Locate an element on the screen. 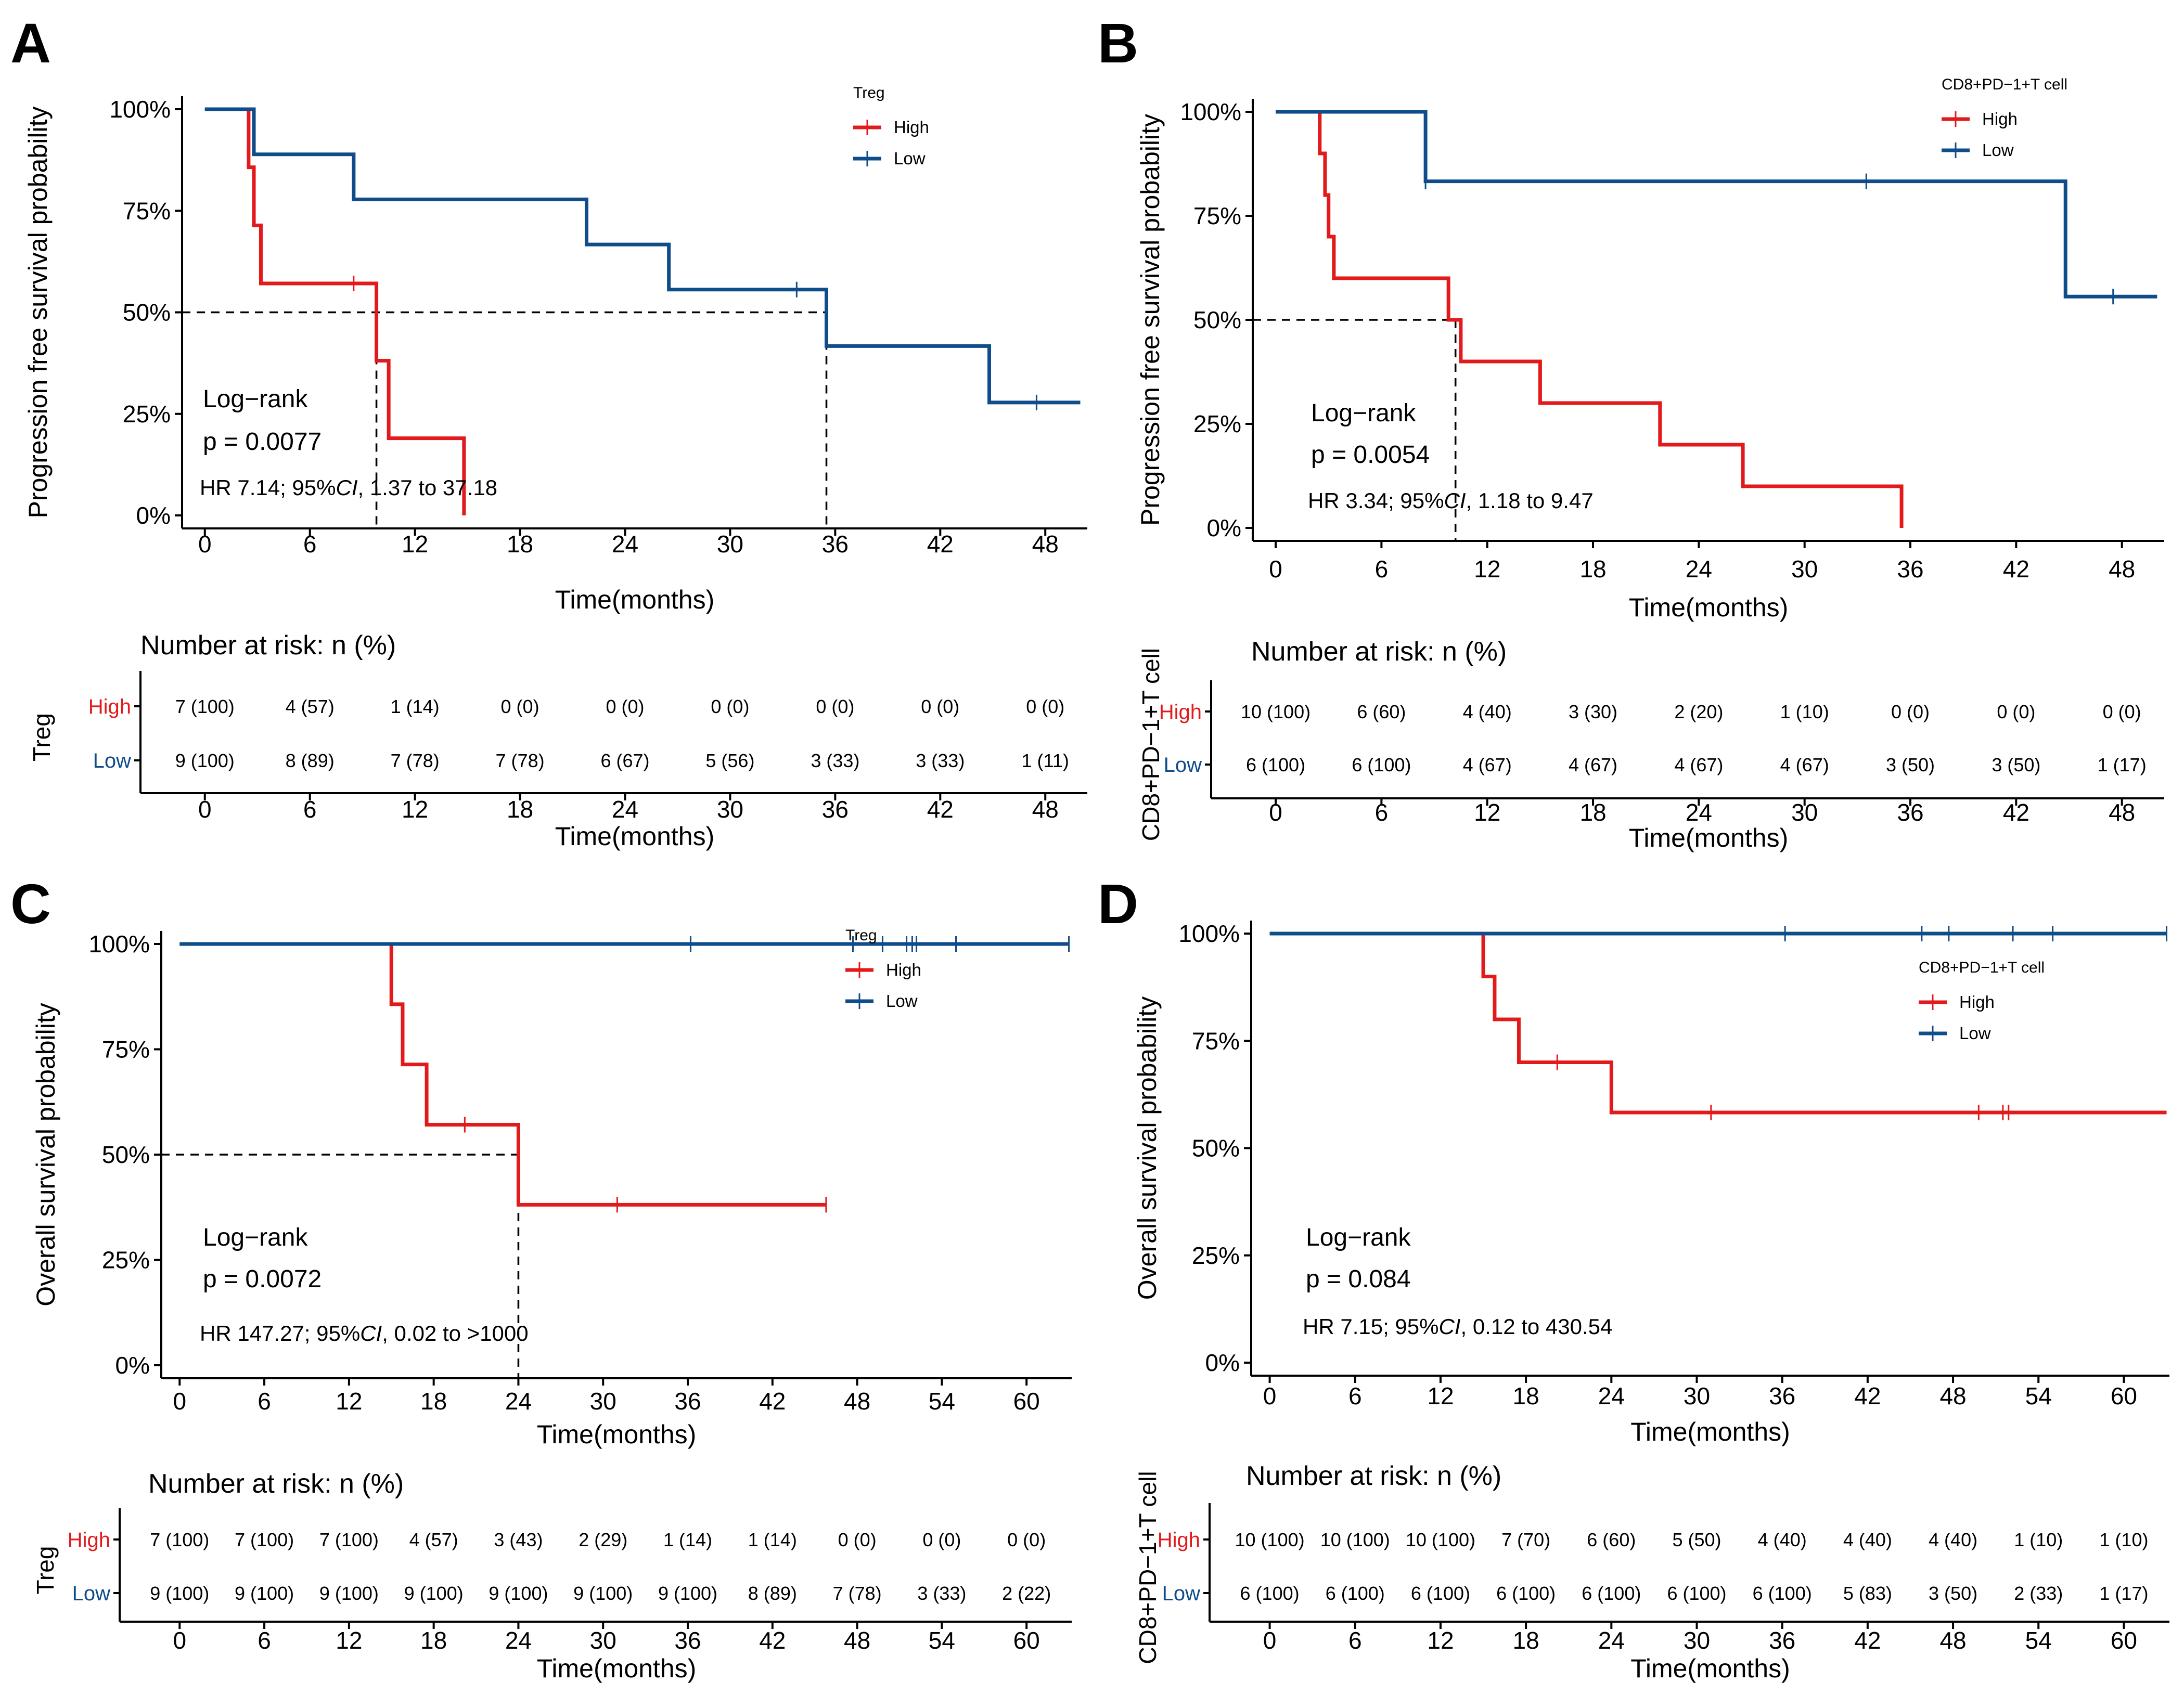 The height and width of the screenshot is (1695, 2184). risk-group-label-low: Low is located at coordinates (112, 760).